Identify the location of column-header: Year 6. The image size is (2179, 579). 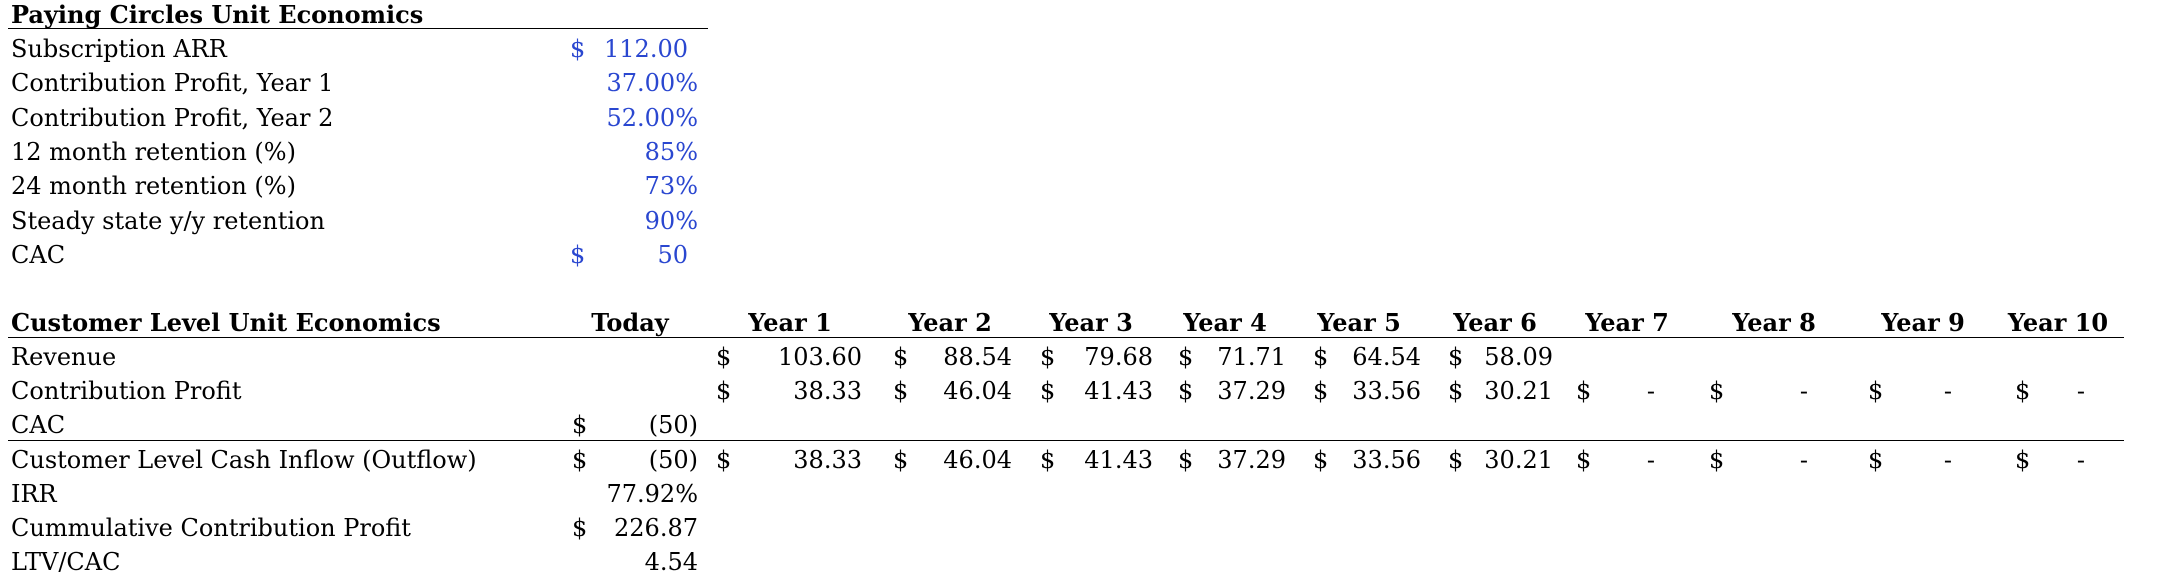
(1495, 322).